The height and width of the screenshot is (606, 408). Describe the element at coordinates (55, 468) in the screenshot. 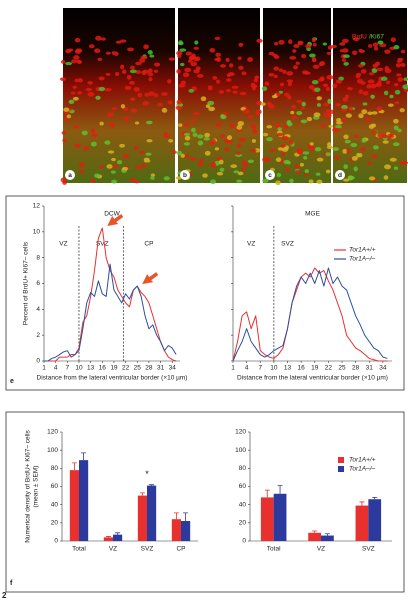

I see `y-tick-label: 80` at that location.